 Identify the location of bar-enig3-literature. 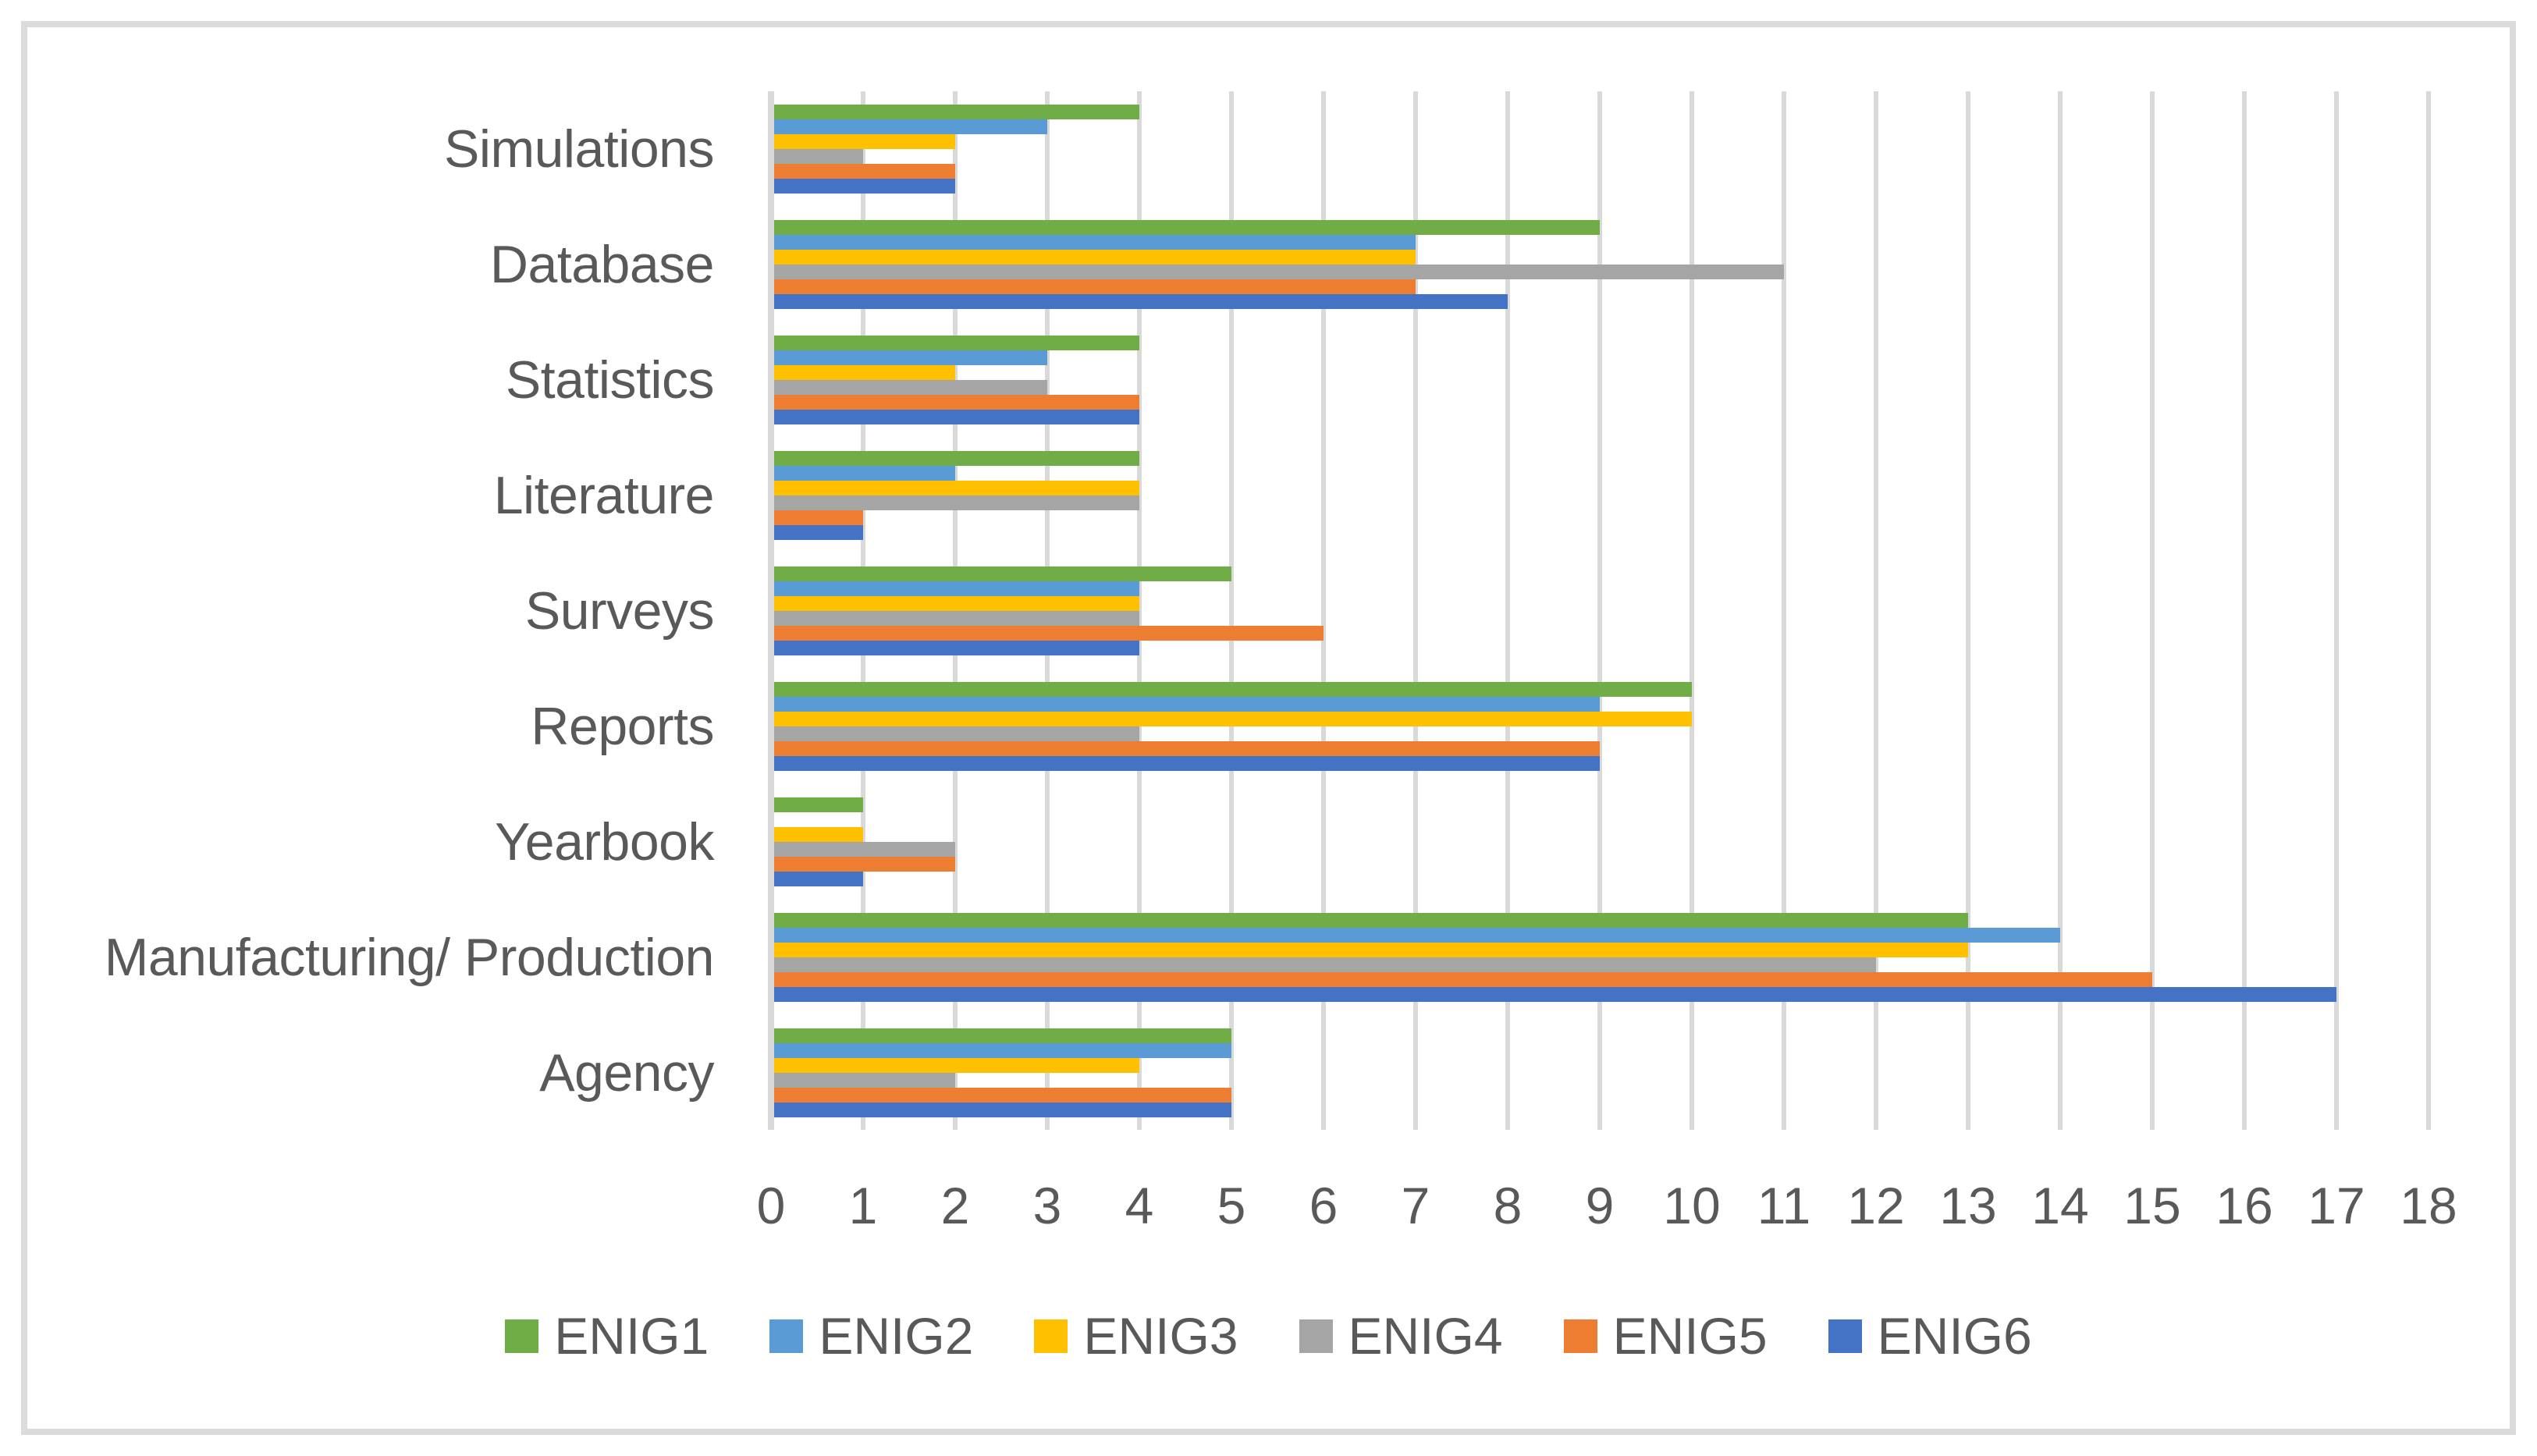
(956, 488).